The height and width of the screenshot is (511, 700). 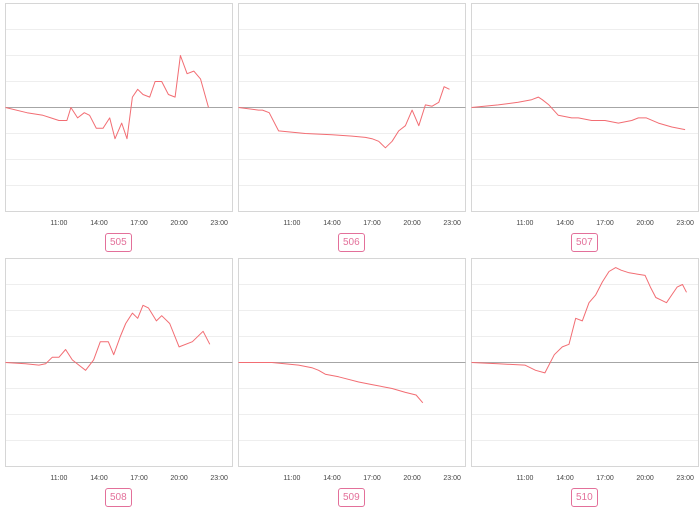 I want to click on chart-506: 11:00 14:00 17:00 20:00 23:00, so click(x=352, y=115).